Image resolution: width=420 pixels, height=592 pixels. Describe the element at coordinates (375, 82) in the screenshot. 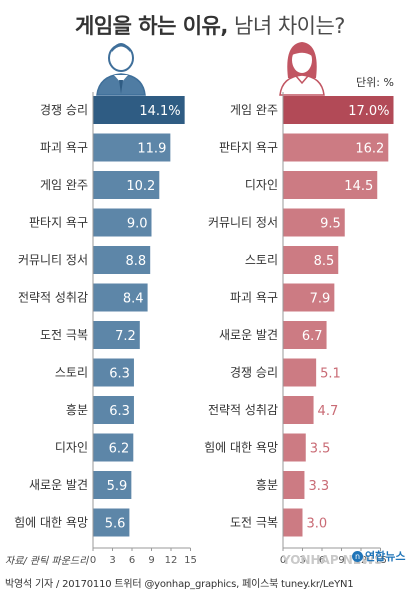

I see `unit-label: 단위: %` at that location.